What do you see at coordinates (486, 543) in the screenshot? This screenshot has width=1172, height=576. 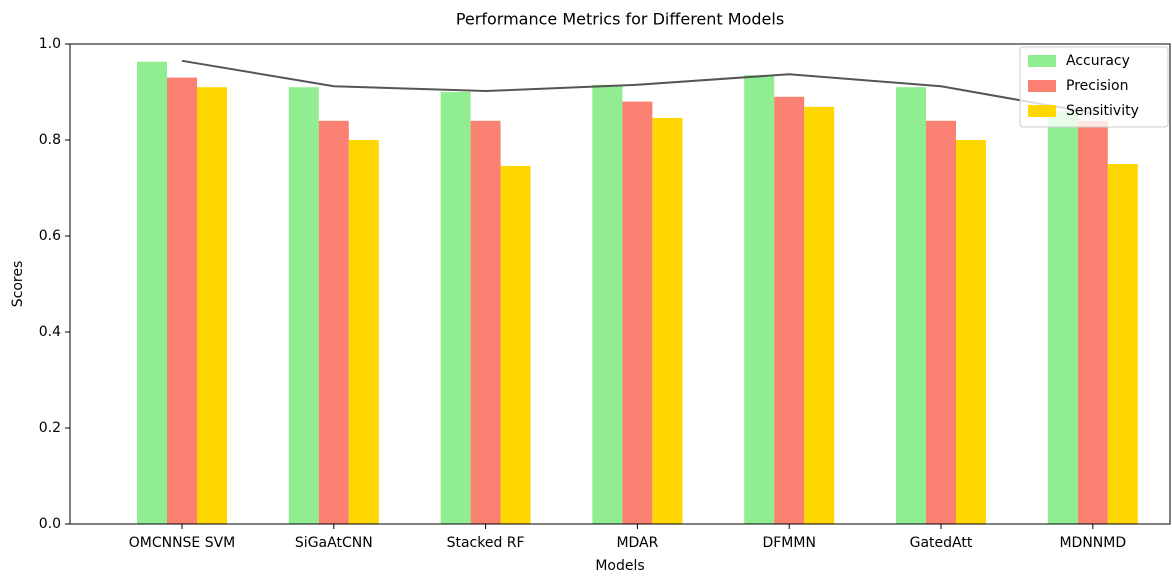 I see `x-tick-label: Stacked RF` at bounding box center [486, 543].